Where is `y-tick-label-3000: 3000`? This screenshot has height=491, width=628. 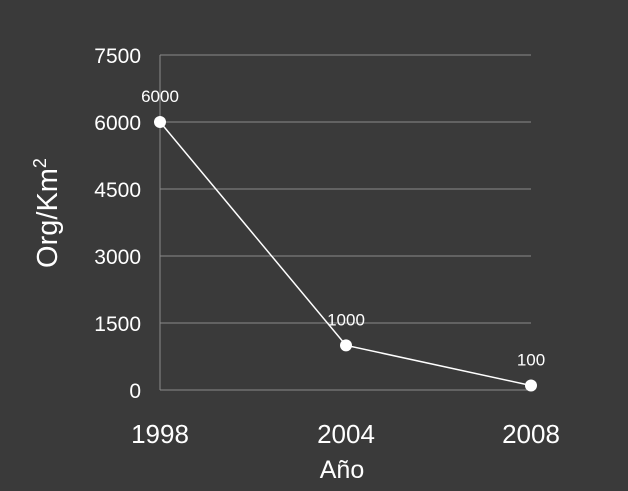 y-tick-label-3000: 3000 is located at coordinates (117, 257).